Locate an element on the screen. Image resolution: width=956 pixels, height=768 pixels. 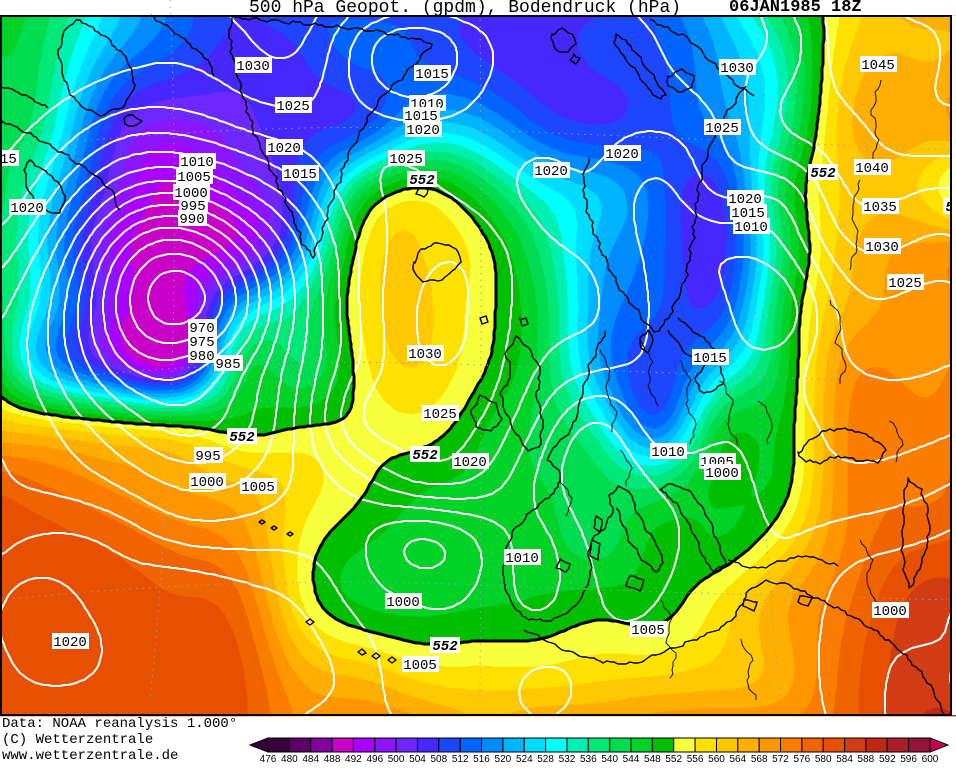
svg-text: 476 is located at coordinates (268, 759).